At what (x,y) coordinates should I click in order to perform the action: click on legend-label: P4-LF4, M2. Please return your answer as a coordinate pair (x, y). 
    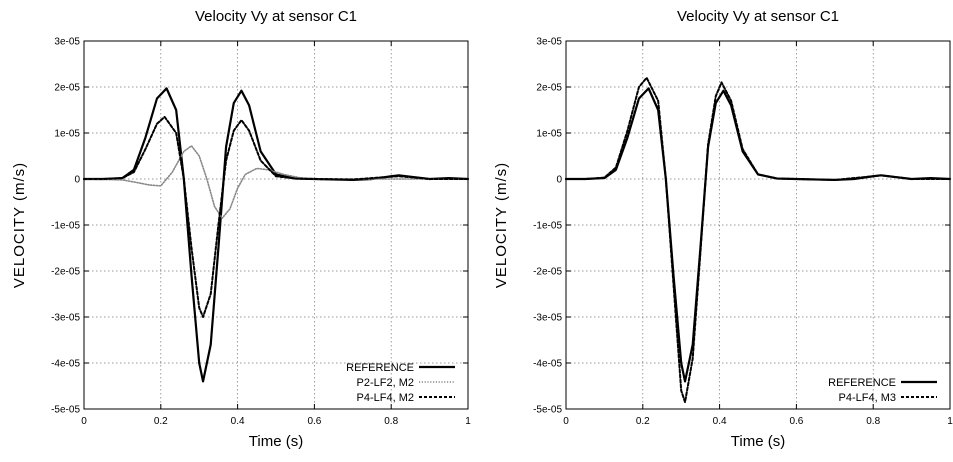
    Looking at the image, I should click on (385, 398).